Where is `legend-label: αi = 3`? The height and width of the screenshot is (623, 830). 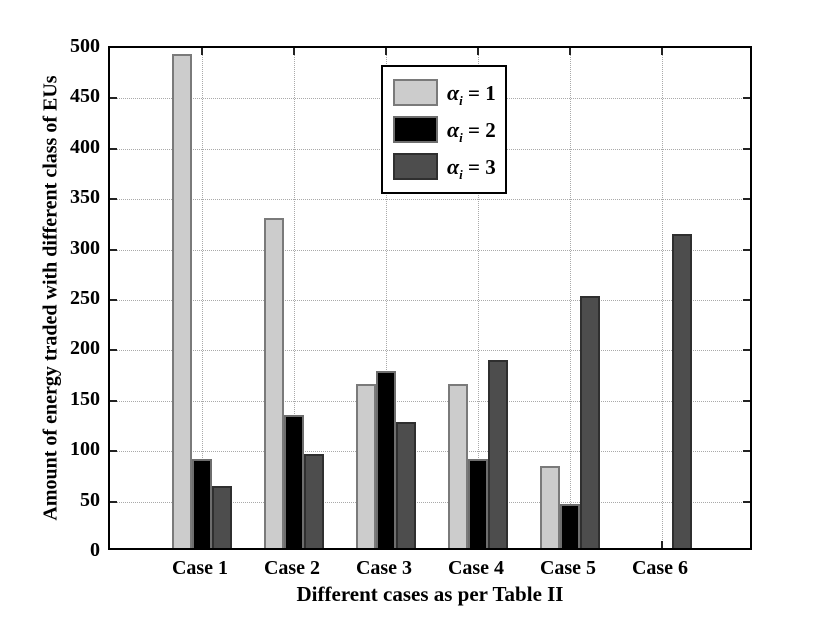 legend-label: αi = 3 is located at coordinates (471, 167).